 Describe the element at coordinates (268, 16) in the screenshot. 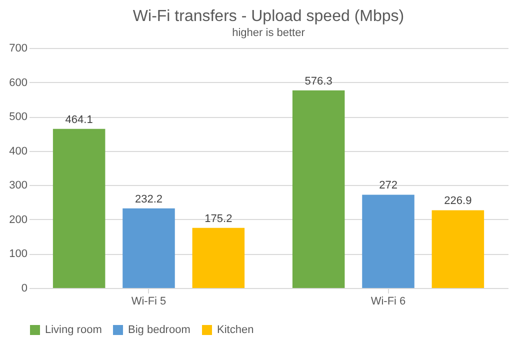

I see `chart-title: Wi-Fi transfers - Upload speed (Mbps)` at that location.